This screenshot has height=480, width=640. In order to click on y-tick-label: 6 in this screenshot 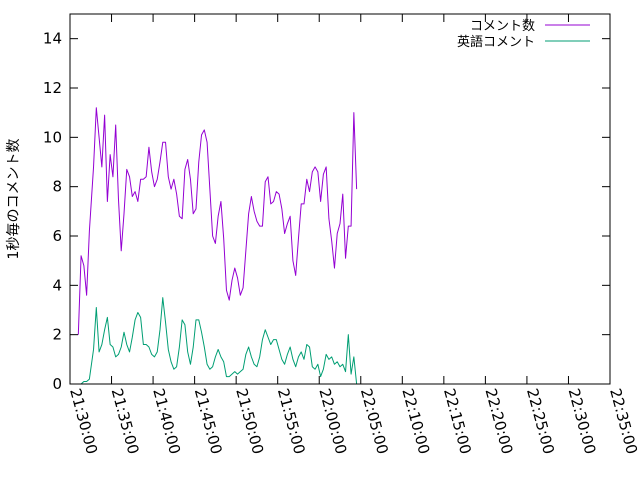, I will do `click(57, 236)`.